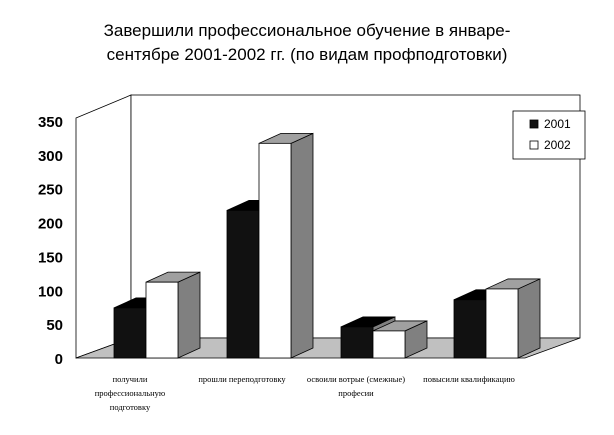 This screenshot has height=435, width=614. What do you see at coordinates (50, 190) in the screenshot?
I see `y-tick-label: 250` at bounding box center [50, 190].